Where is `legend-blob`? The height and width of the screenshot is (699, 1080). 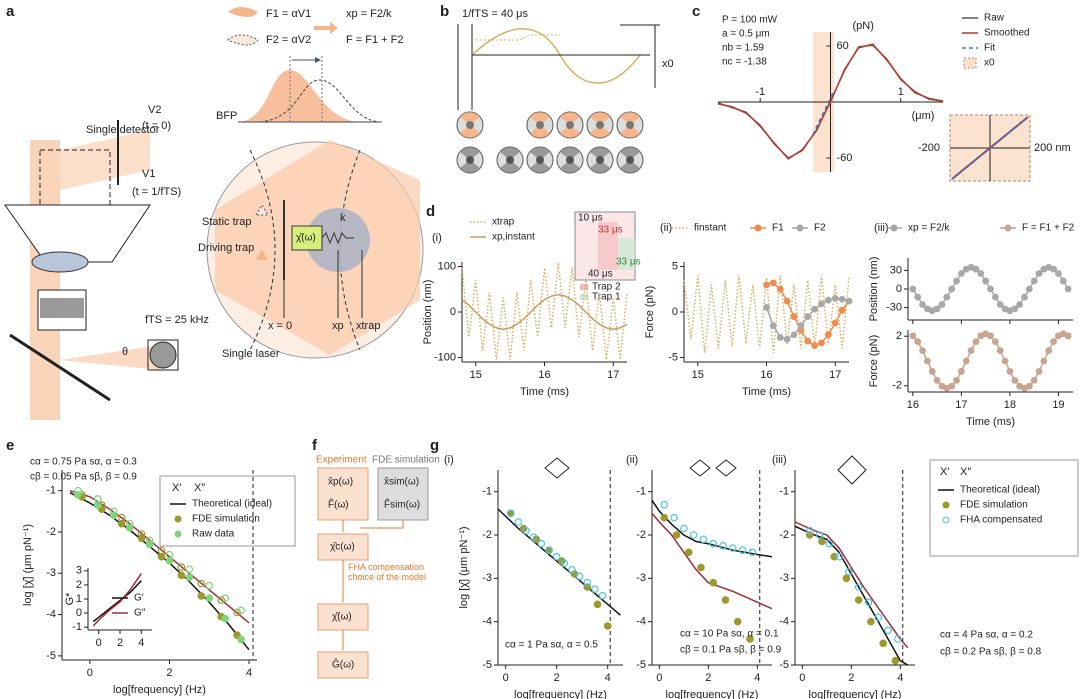 legend-blob is located at coordinates (243, 12).